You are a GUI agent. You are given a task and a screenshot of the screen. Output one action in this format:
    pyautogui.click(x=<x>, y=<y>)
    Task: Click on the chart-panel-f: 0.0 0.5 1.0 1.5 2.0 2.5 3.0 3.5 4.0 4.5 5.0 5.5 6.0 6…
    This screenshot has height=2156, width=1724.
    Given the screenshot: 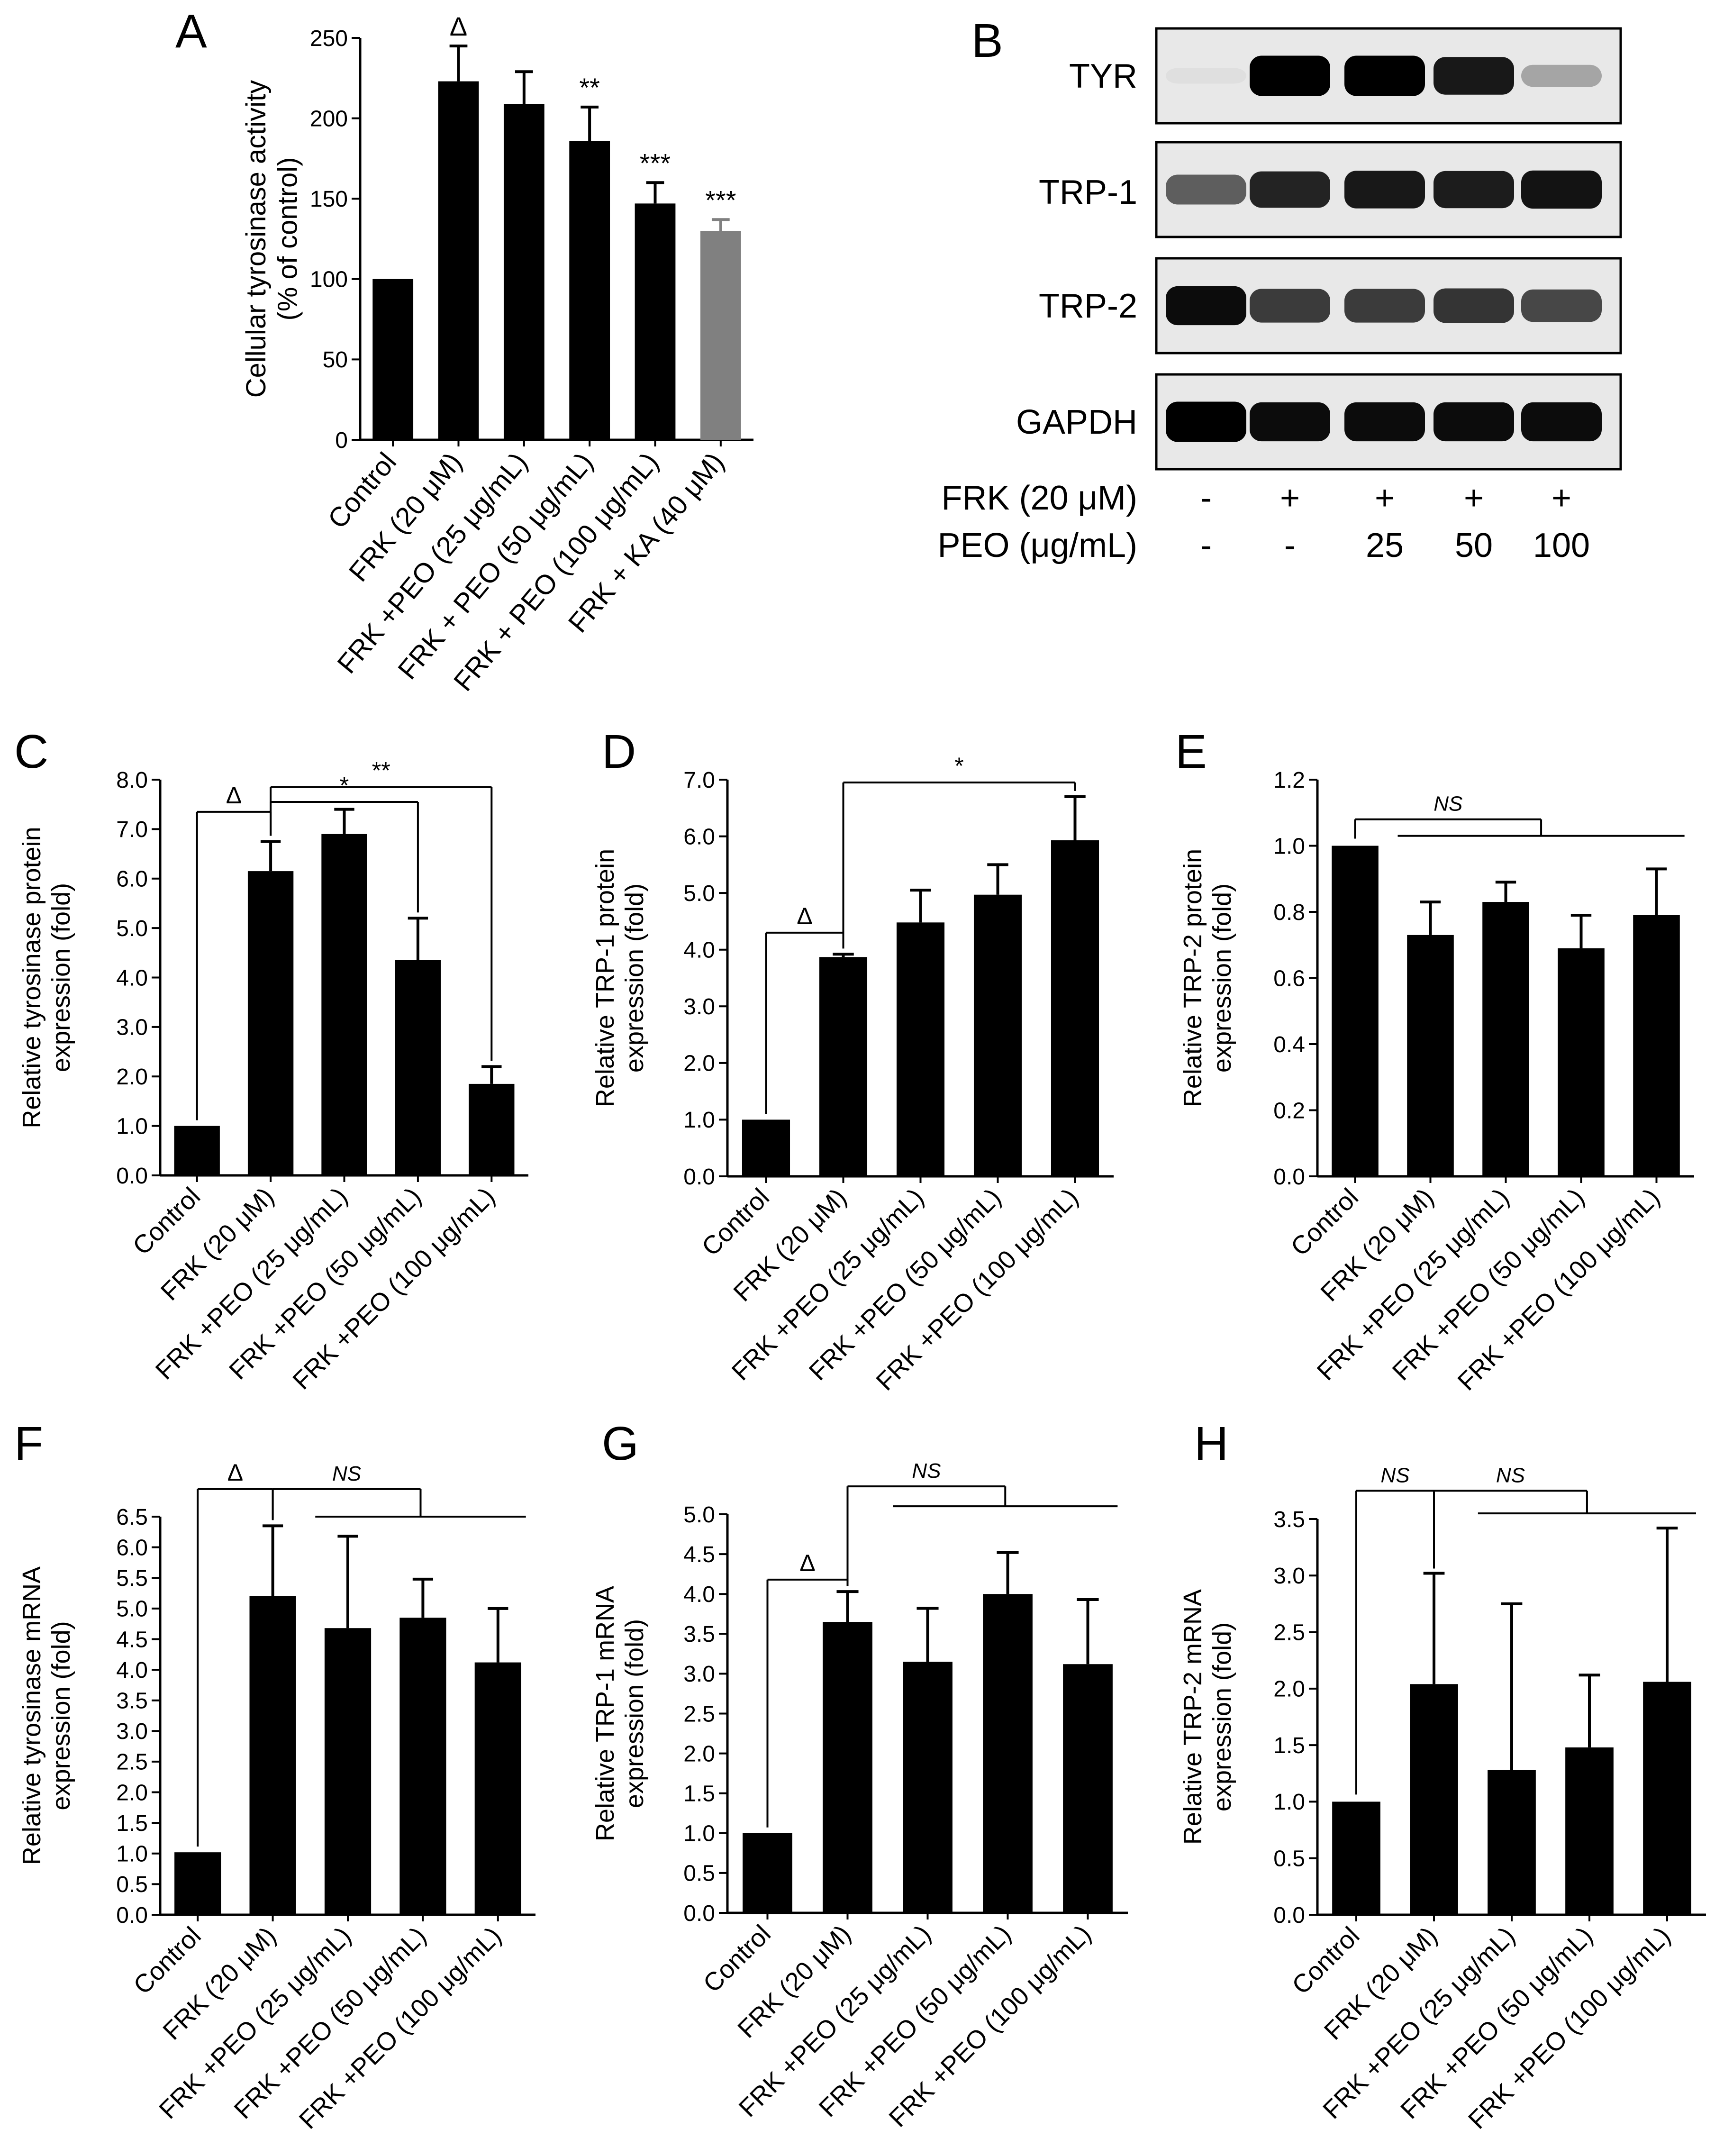 What is the action you would take?
    pyautogui.click(x=276, y=1797)
    